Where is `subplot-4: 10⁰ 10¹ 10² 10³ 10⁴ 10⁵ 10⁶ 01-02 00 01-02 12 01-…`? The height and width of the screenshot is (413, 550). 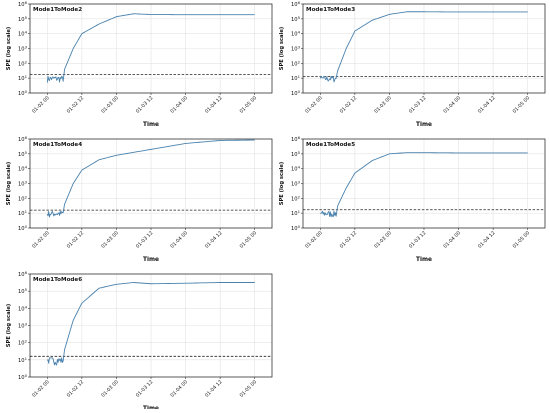
subplot-4: 10⁰ 10¹ 10² 10³ 10⁴ 10⁵ 10⁶ 01-02 00 01-02 12 01-… is located at coordinates (412, 199).